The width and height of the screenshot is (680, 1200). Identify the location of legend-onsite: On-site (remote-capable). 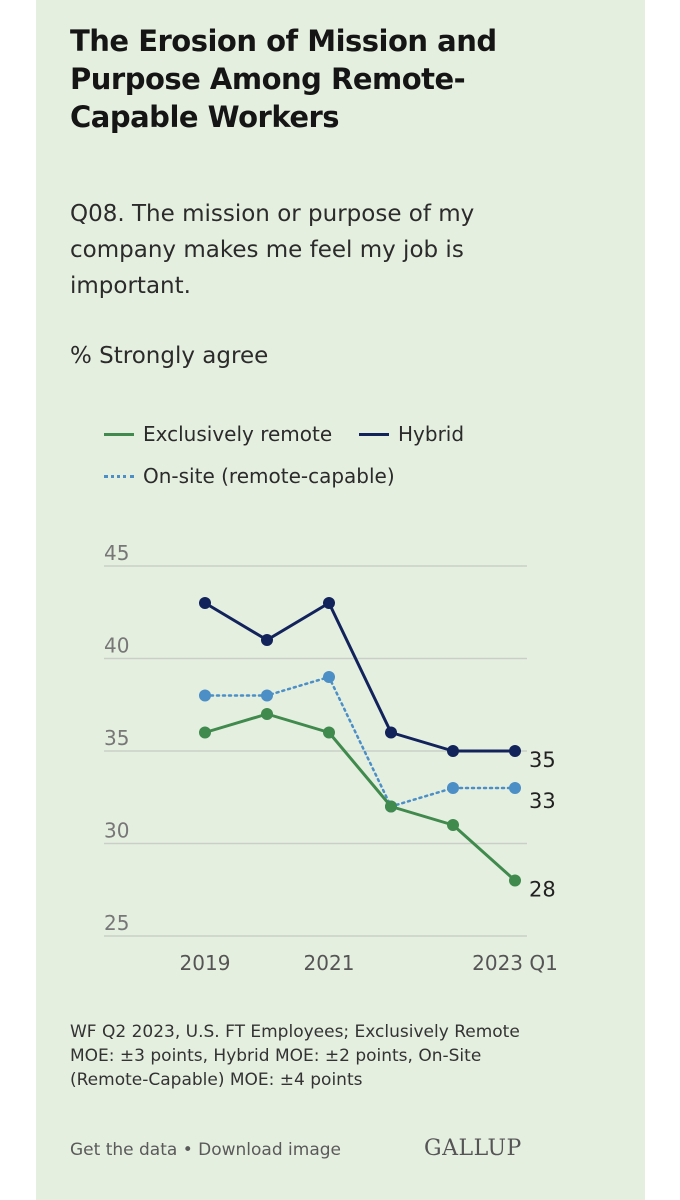
(249, 476).